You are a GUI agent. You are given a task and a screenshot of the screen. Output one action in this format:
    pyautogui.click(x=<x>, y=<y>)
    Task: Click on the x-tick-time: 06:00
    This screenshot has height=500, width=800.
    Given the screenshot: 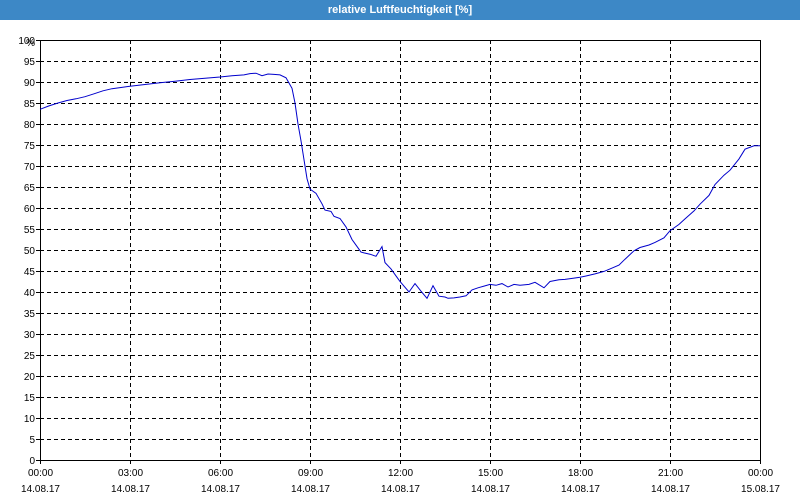 What is the action you would take?
    pyautogui.click(x=220, y=473)
    